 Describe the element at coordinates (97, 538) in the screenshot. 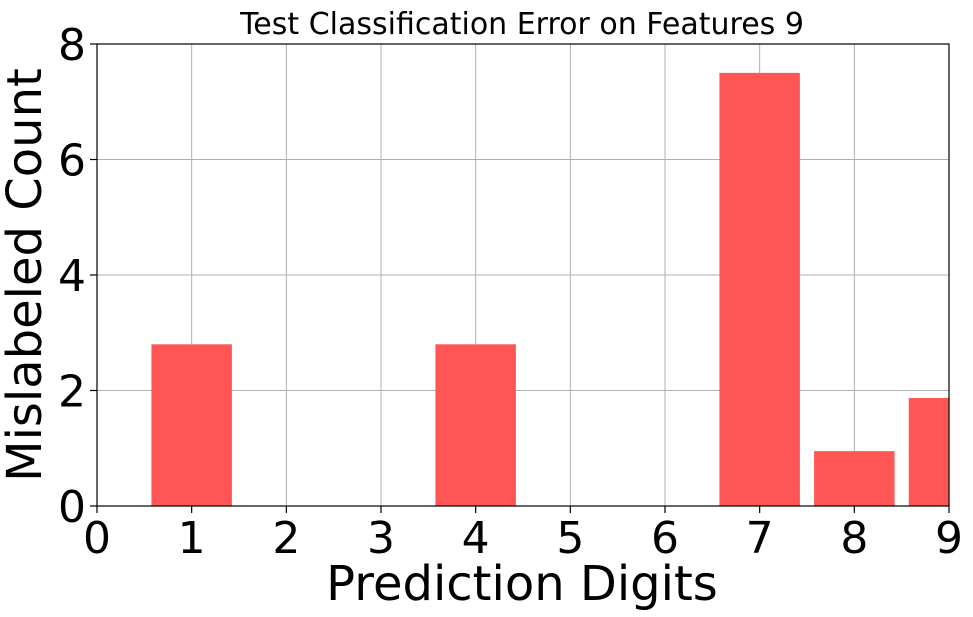

I see `x-tick-label: 0` at that location.